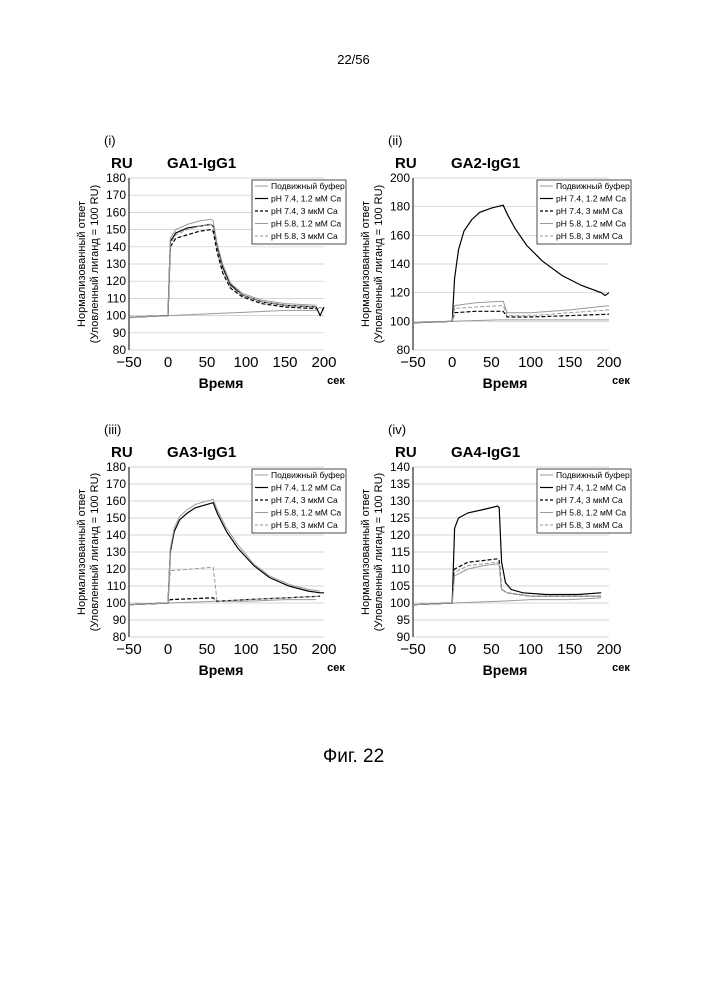  What do you see at coordinates (116, 484) in the screenshot?
I see `y-tick-label: 170` at bounding box center [116, 484].